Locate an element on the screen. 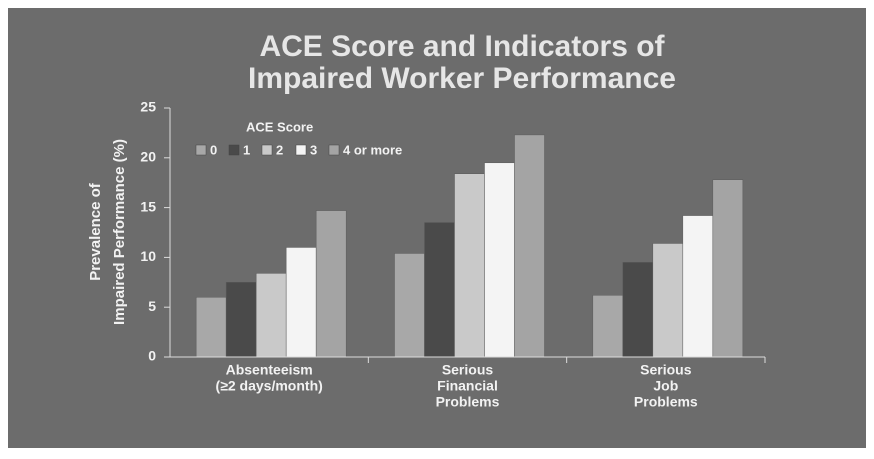  legend-label: 1 is located at coordinates (246, 149).